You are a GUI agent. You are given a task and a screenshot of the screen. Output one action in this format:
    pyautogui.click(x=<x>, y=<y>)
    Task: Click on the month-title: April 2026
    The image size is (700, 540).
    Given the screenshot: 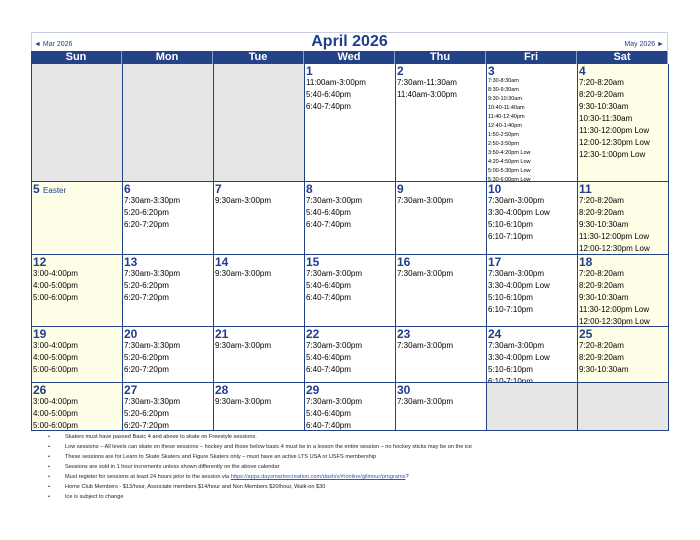 What is the action you would take?
    pyautogui.click(x=349, y=41)
    